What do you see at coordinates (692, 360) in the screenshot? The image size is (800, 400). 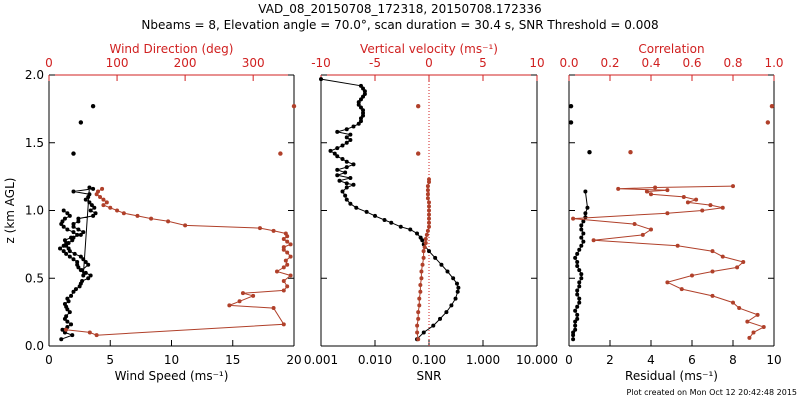 I see `x-tick-label-bottom: 6` at bounding box center [692, 360].